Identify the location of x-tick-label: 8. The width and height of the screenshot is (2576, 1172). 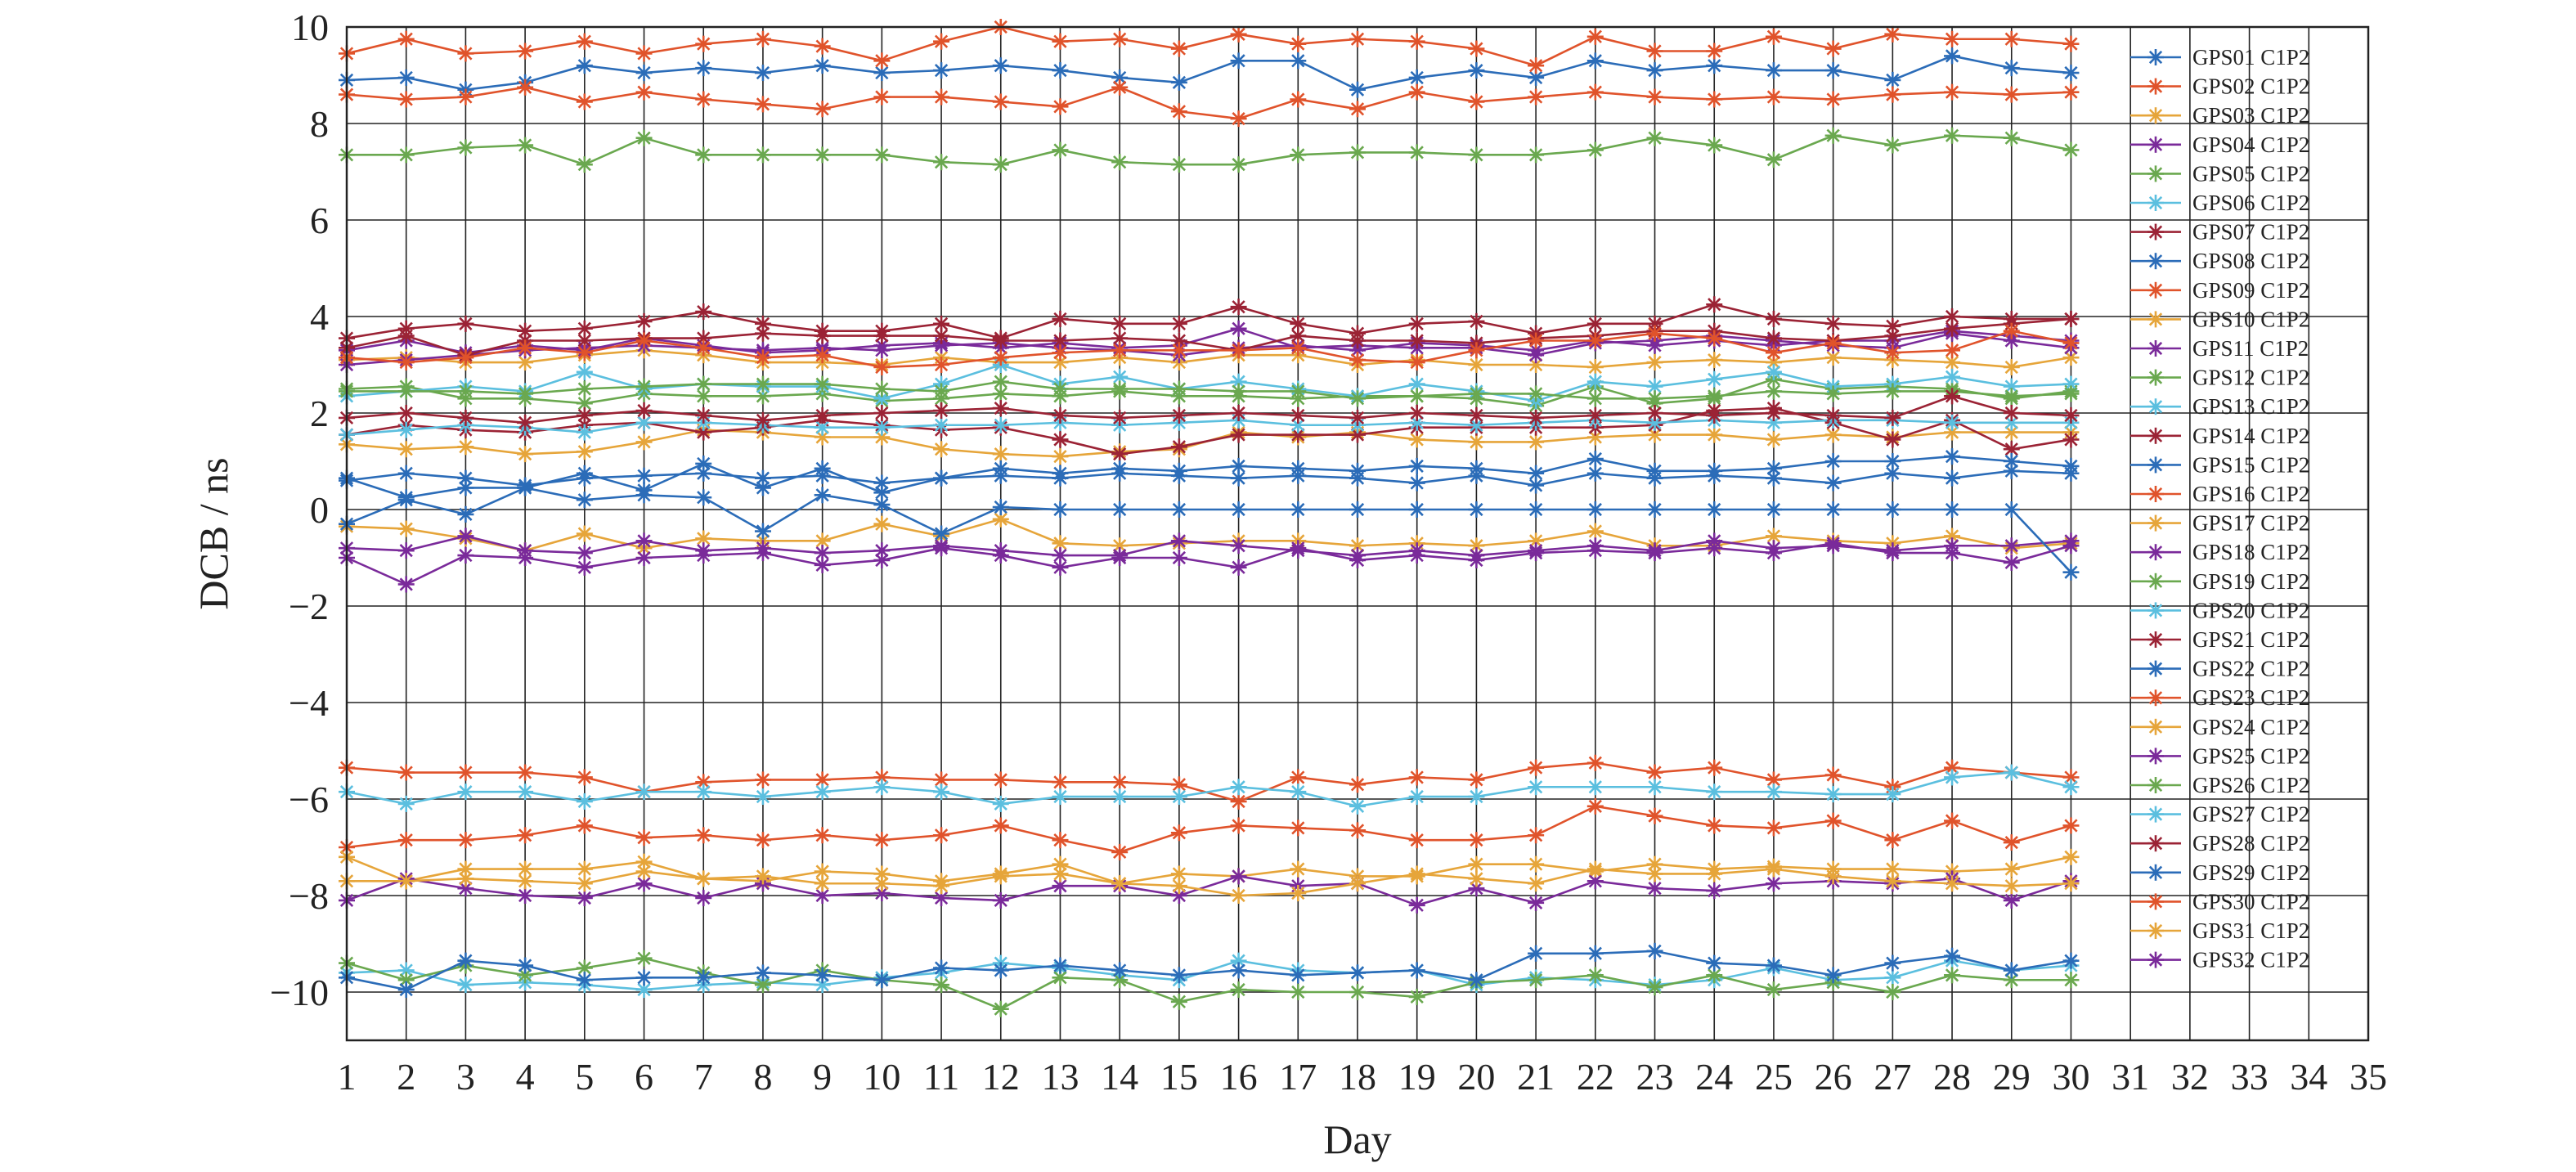
(763, 1077).